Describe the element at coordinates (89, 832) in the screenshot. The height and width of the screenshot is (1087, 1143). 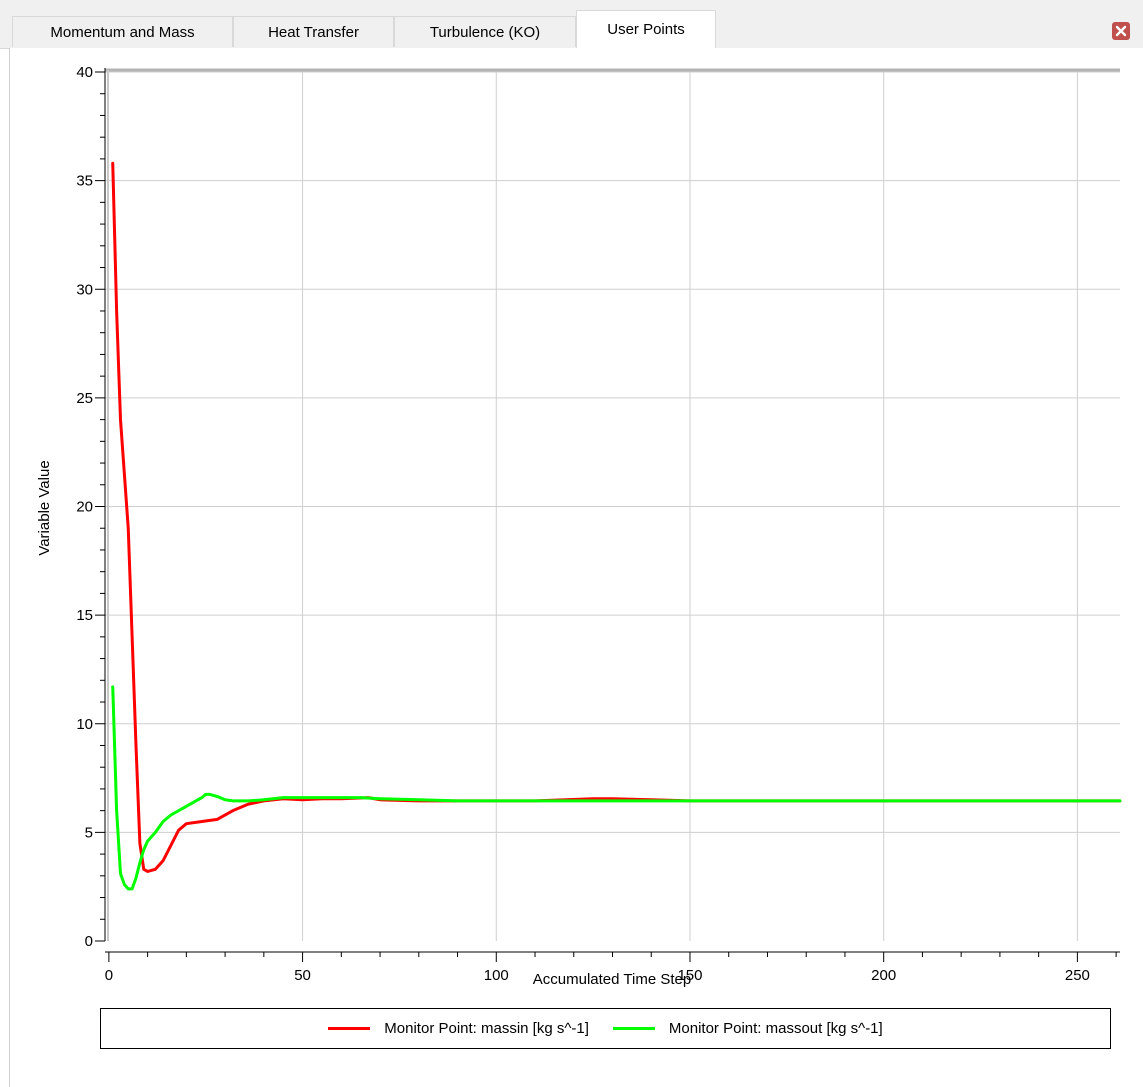
I see `y-tick-label: 5` at that location.